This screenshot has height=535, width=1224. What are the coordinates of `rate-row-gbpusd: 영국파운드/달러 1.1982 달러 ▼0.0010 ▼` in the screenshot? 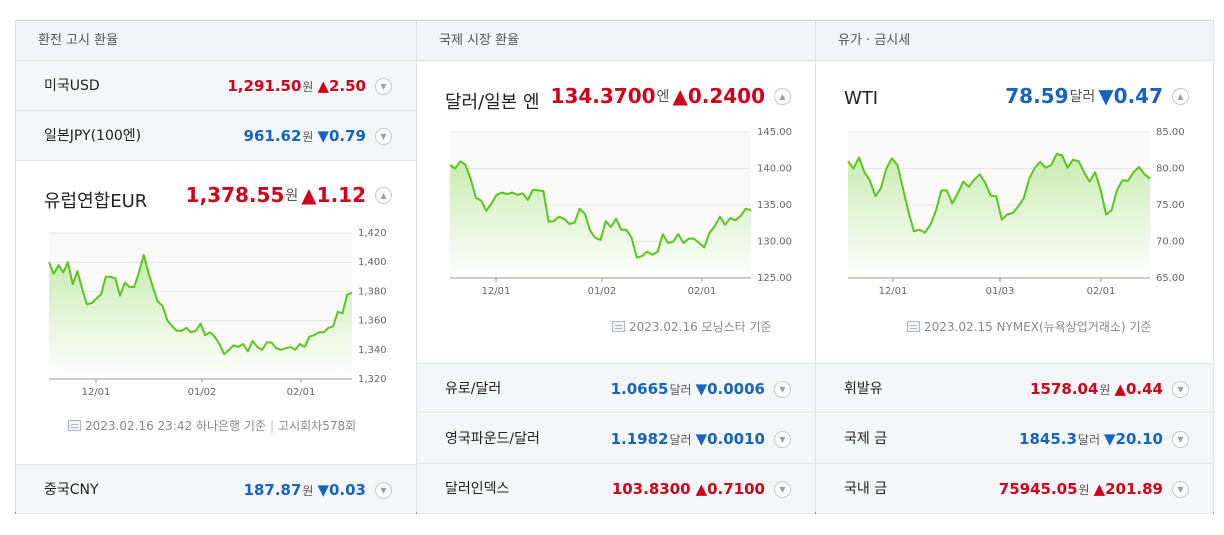 It's located at (616, 439).